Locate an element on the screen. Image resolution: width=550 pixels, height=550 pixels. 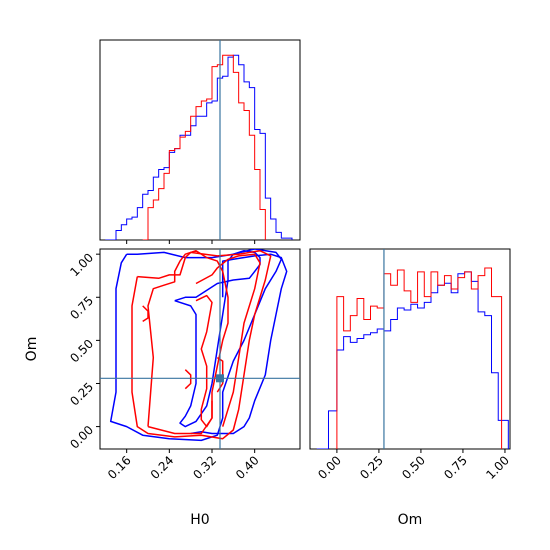
contour-y-tick-label-3: 0.75 is located at coordinates (81, 307).